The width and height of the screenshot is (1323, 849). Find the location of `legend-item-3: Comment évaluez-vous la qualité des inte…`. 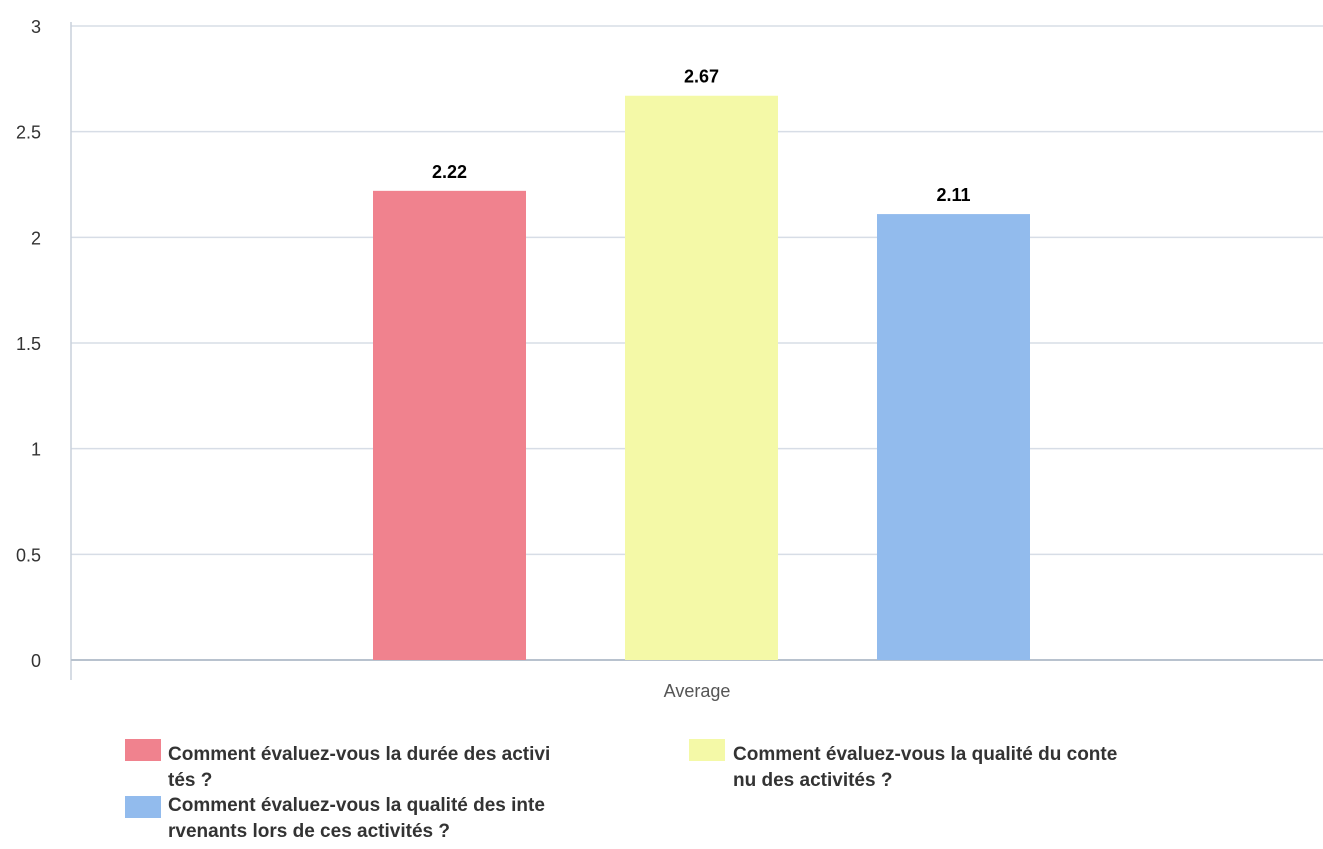

legend-item-3: Comment évaluez-vous la qualité des inte… is located at coordinates (335, 818).